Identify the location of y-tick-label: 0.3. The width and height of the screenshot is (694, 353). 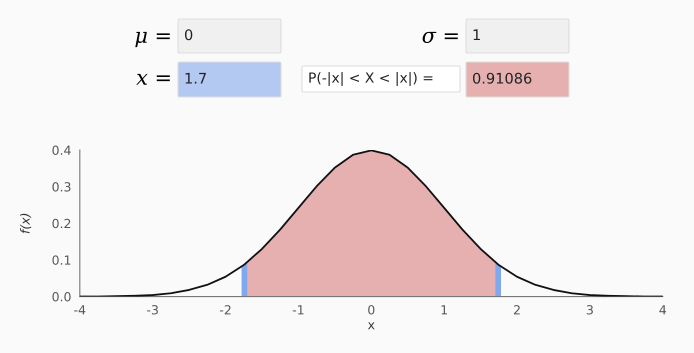
(61, 187).